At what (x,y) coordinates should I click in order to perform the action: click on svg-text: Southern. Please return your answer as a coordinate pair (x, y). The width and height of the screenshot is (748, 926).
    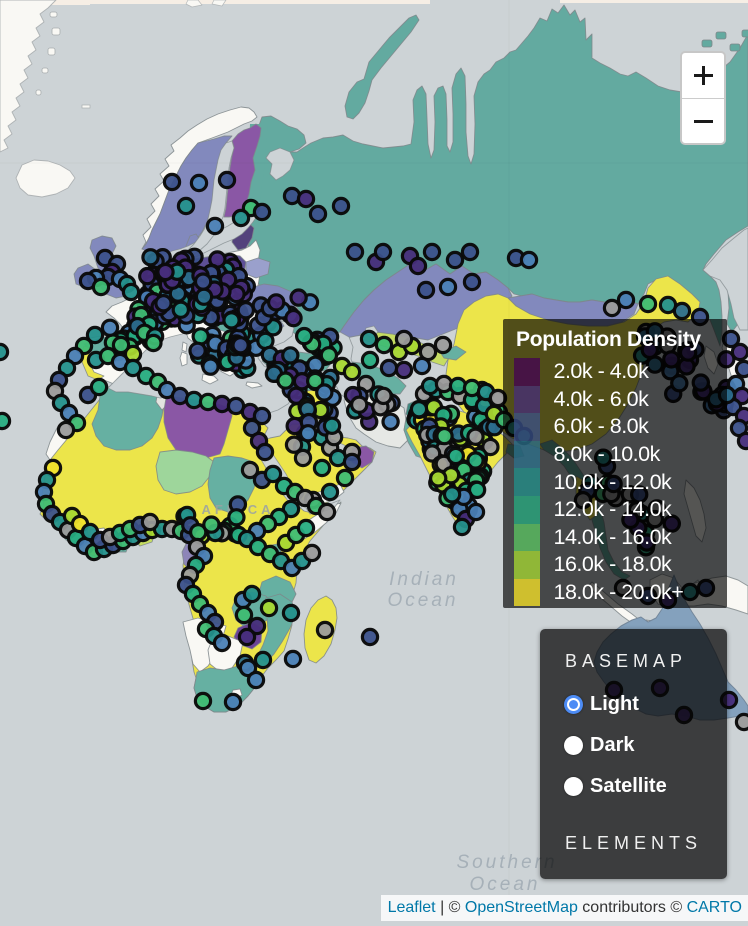
    Looking at the image, I should click on (506, 862).